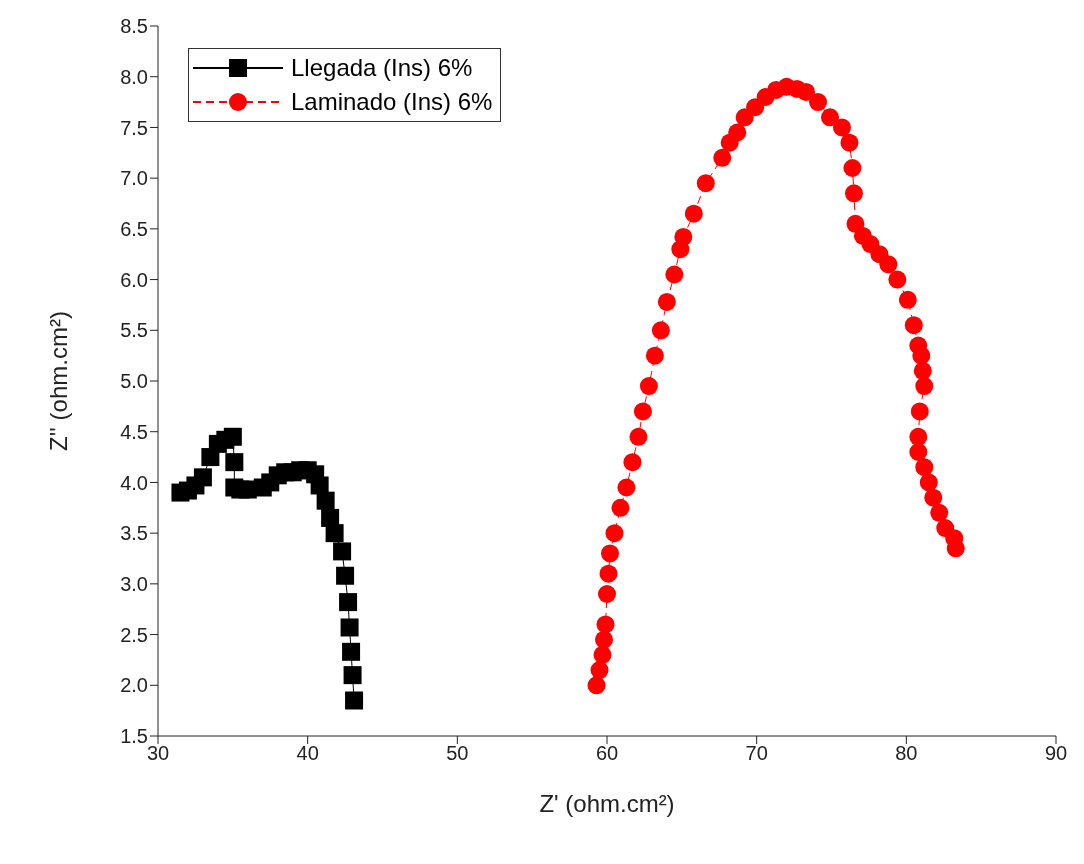 This screenshot has width=1084, height=864. Describe the element at coordinates (134, 482) in the screenshot. I see `y-tick-label: 4.0` at that location.